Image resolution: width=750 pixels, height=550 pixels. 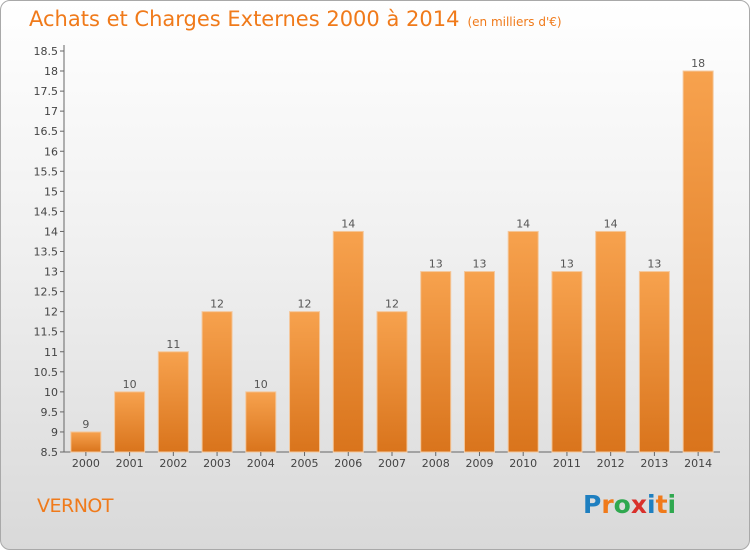 I want to click on x-tick-label: 2010, so click(x=523, y=463).